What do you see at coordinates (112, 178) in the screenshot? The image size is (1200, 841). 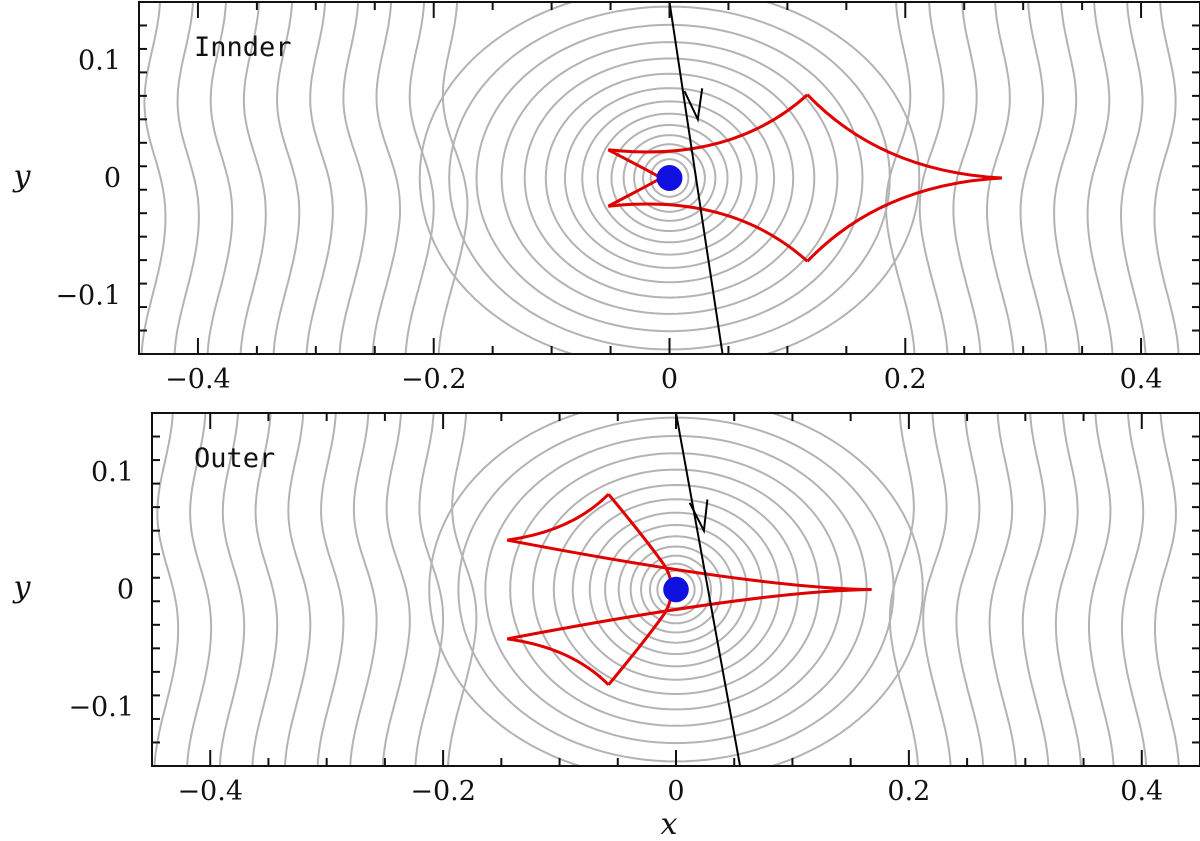 I see `y-tick-label: 0` at bounding box center [112, 178].